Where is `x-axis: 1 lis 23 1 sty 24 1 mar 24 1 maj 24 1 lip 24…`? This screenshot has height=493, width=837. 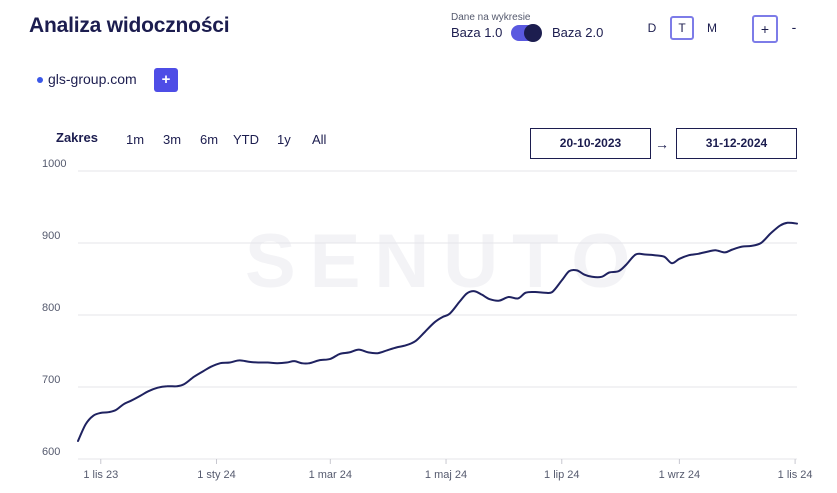
x-axis: 1 lis 23 1 sty 24 1 mar 24 1 maj 24 1 lip 24… is located at coordinates (448, 470).